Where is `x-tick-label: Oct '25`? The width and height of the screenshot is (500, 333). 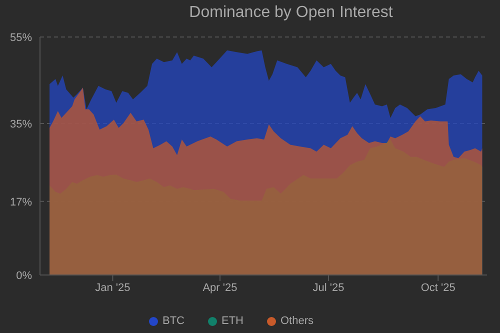
x-tick-label: Oct '25 is located at coordinates (438, 288).